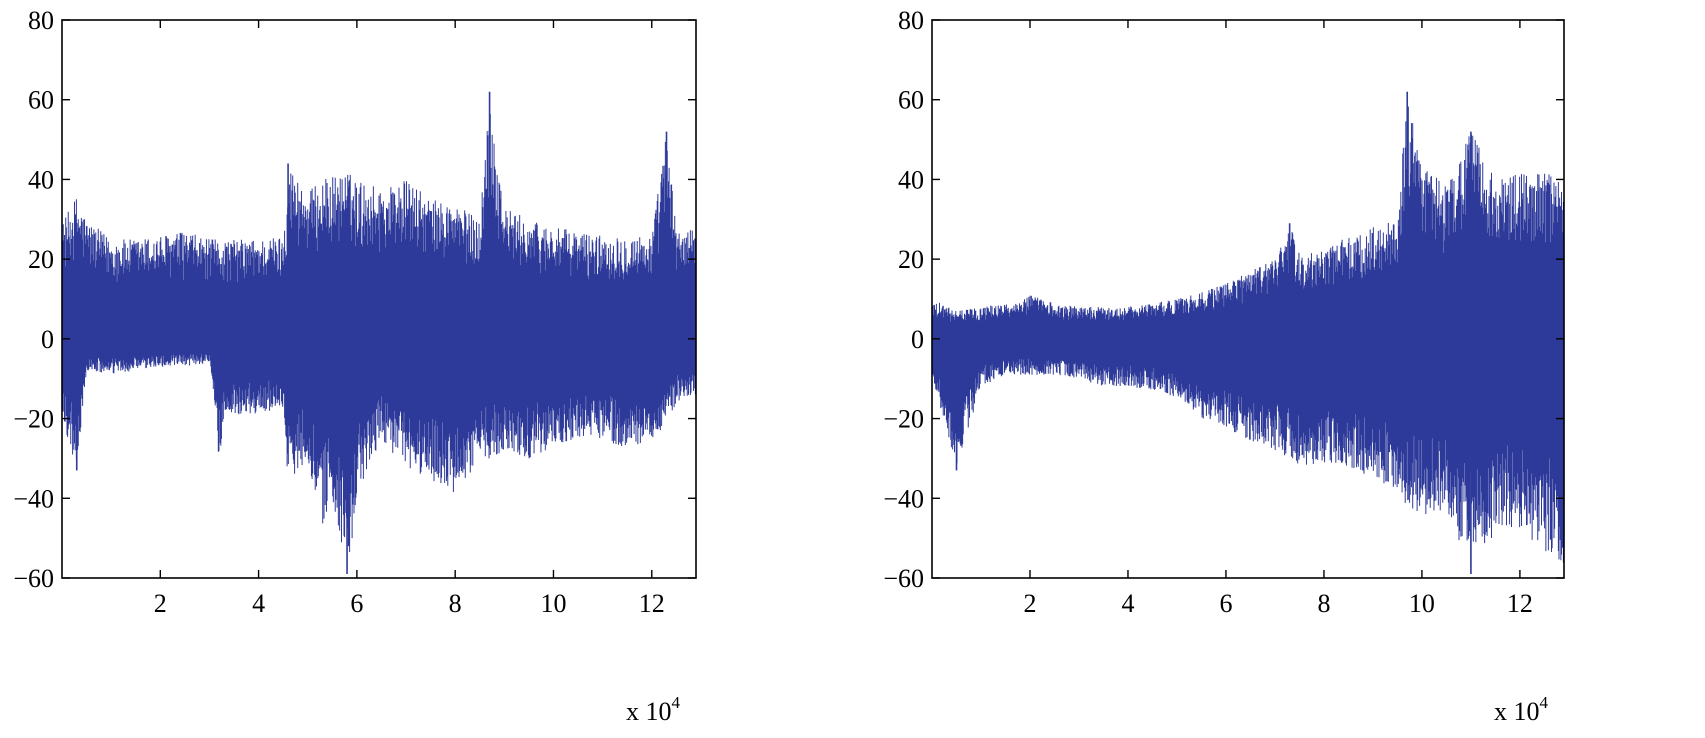 This screenshot has width=1705, height=738. I want to click on left-y-tick-label--20: −20, so click(33, 419).